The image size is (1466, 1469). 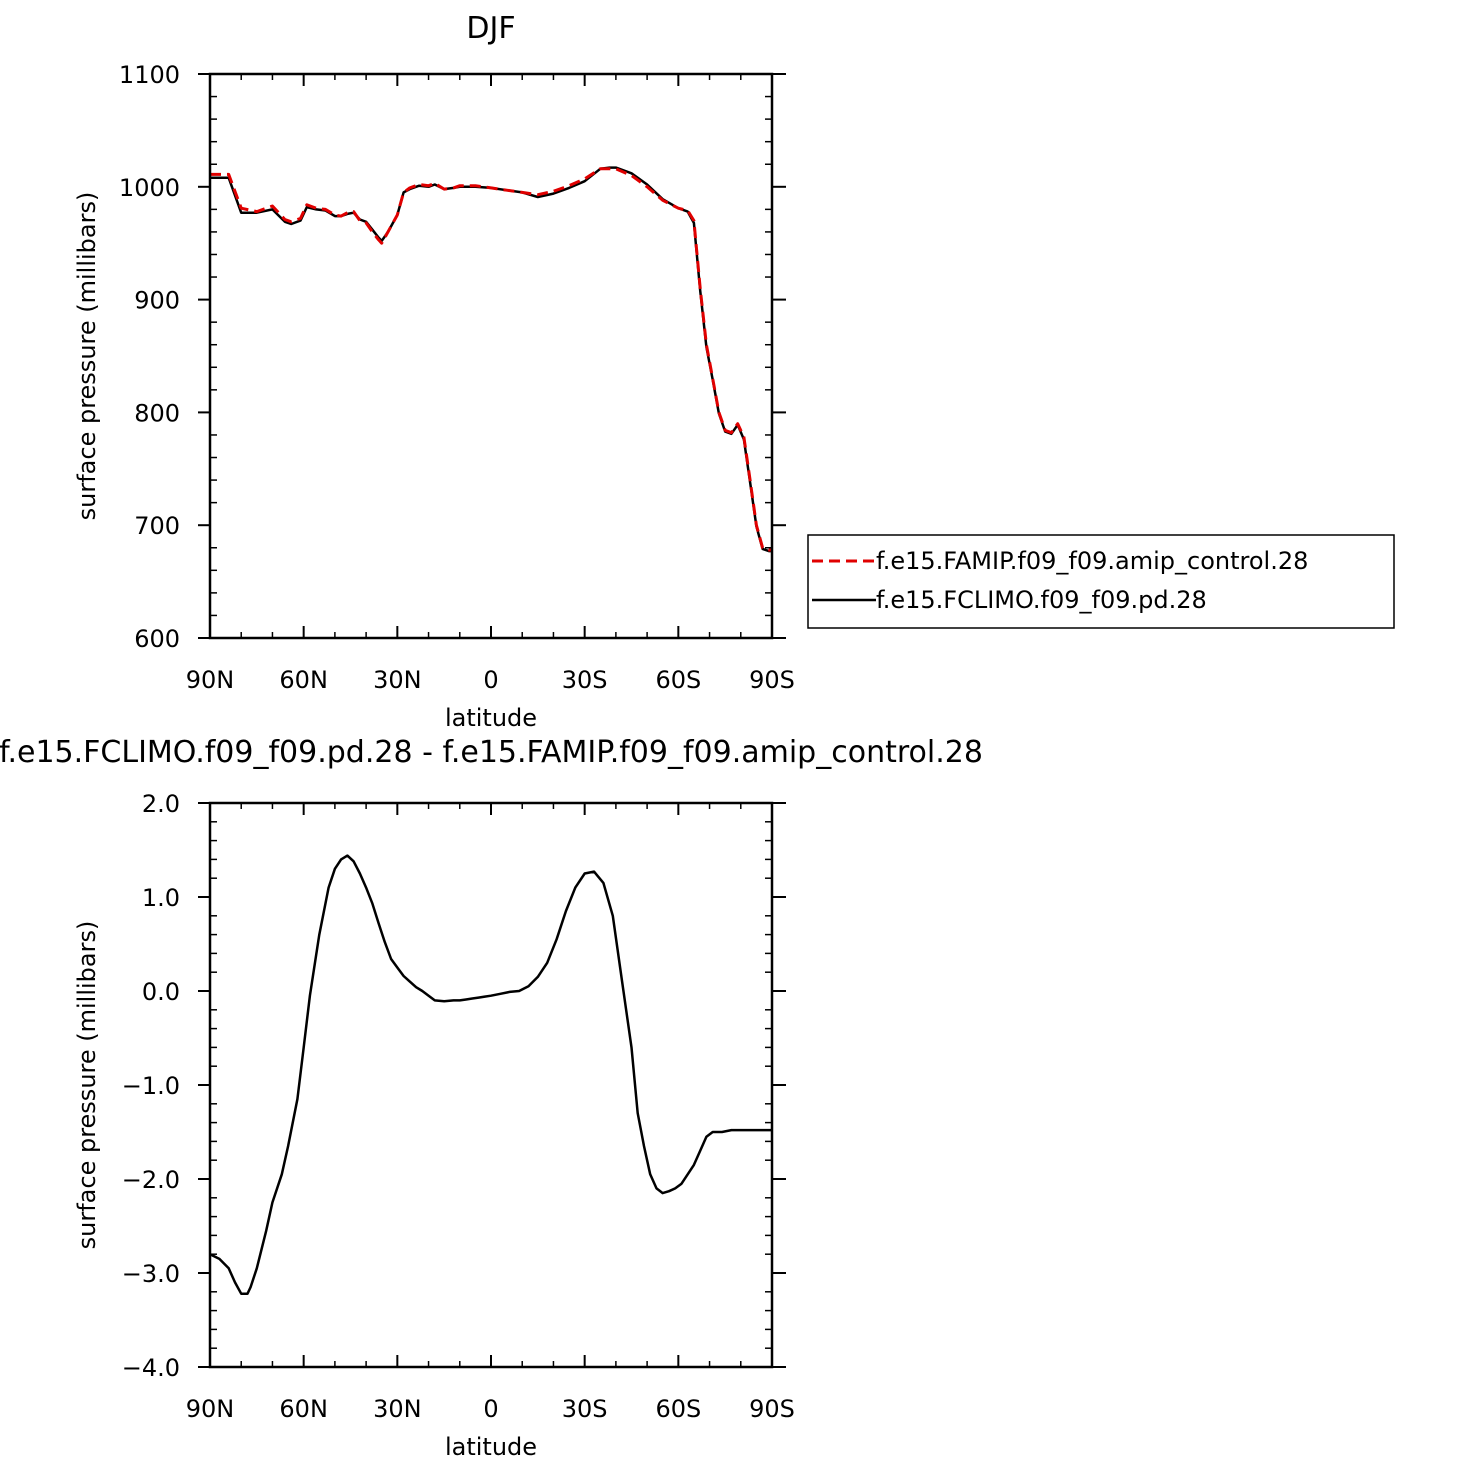 I want to click on y-tick-label: 0.0, so click(x=161, y=992).